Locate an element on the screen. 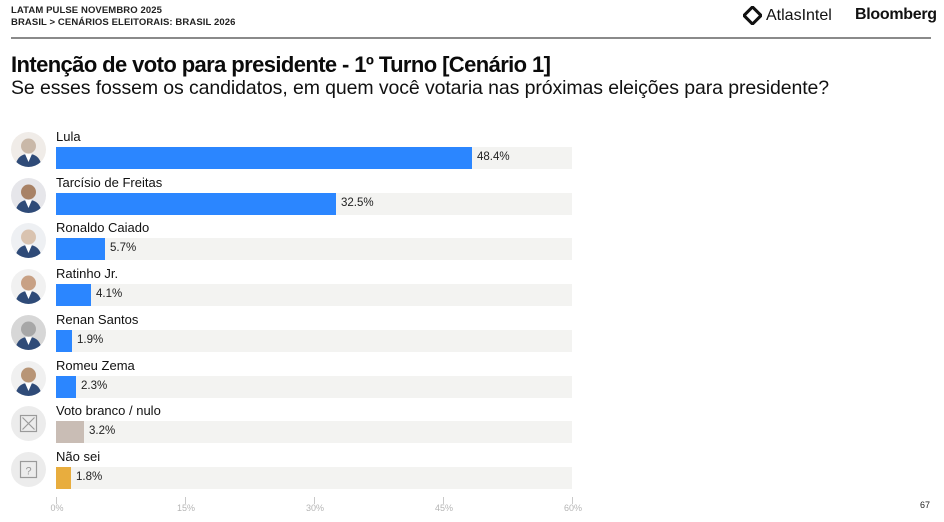 The height and width of the screenshot is (522, 944). chart-row: Lula 48.4% is located at coordinates (300, 149).